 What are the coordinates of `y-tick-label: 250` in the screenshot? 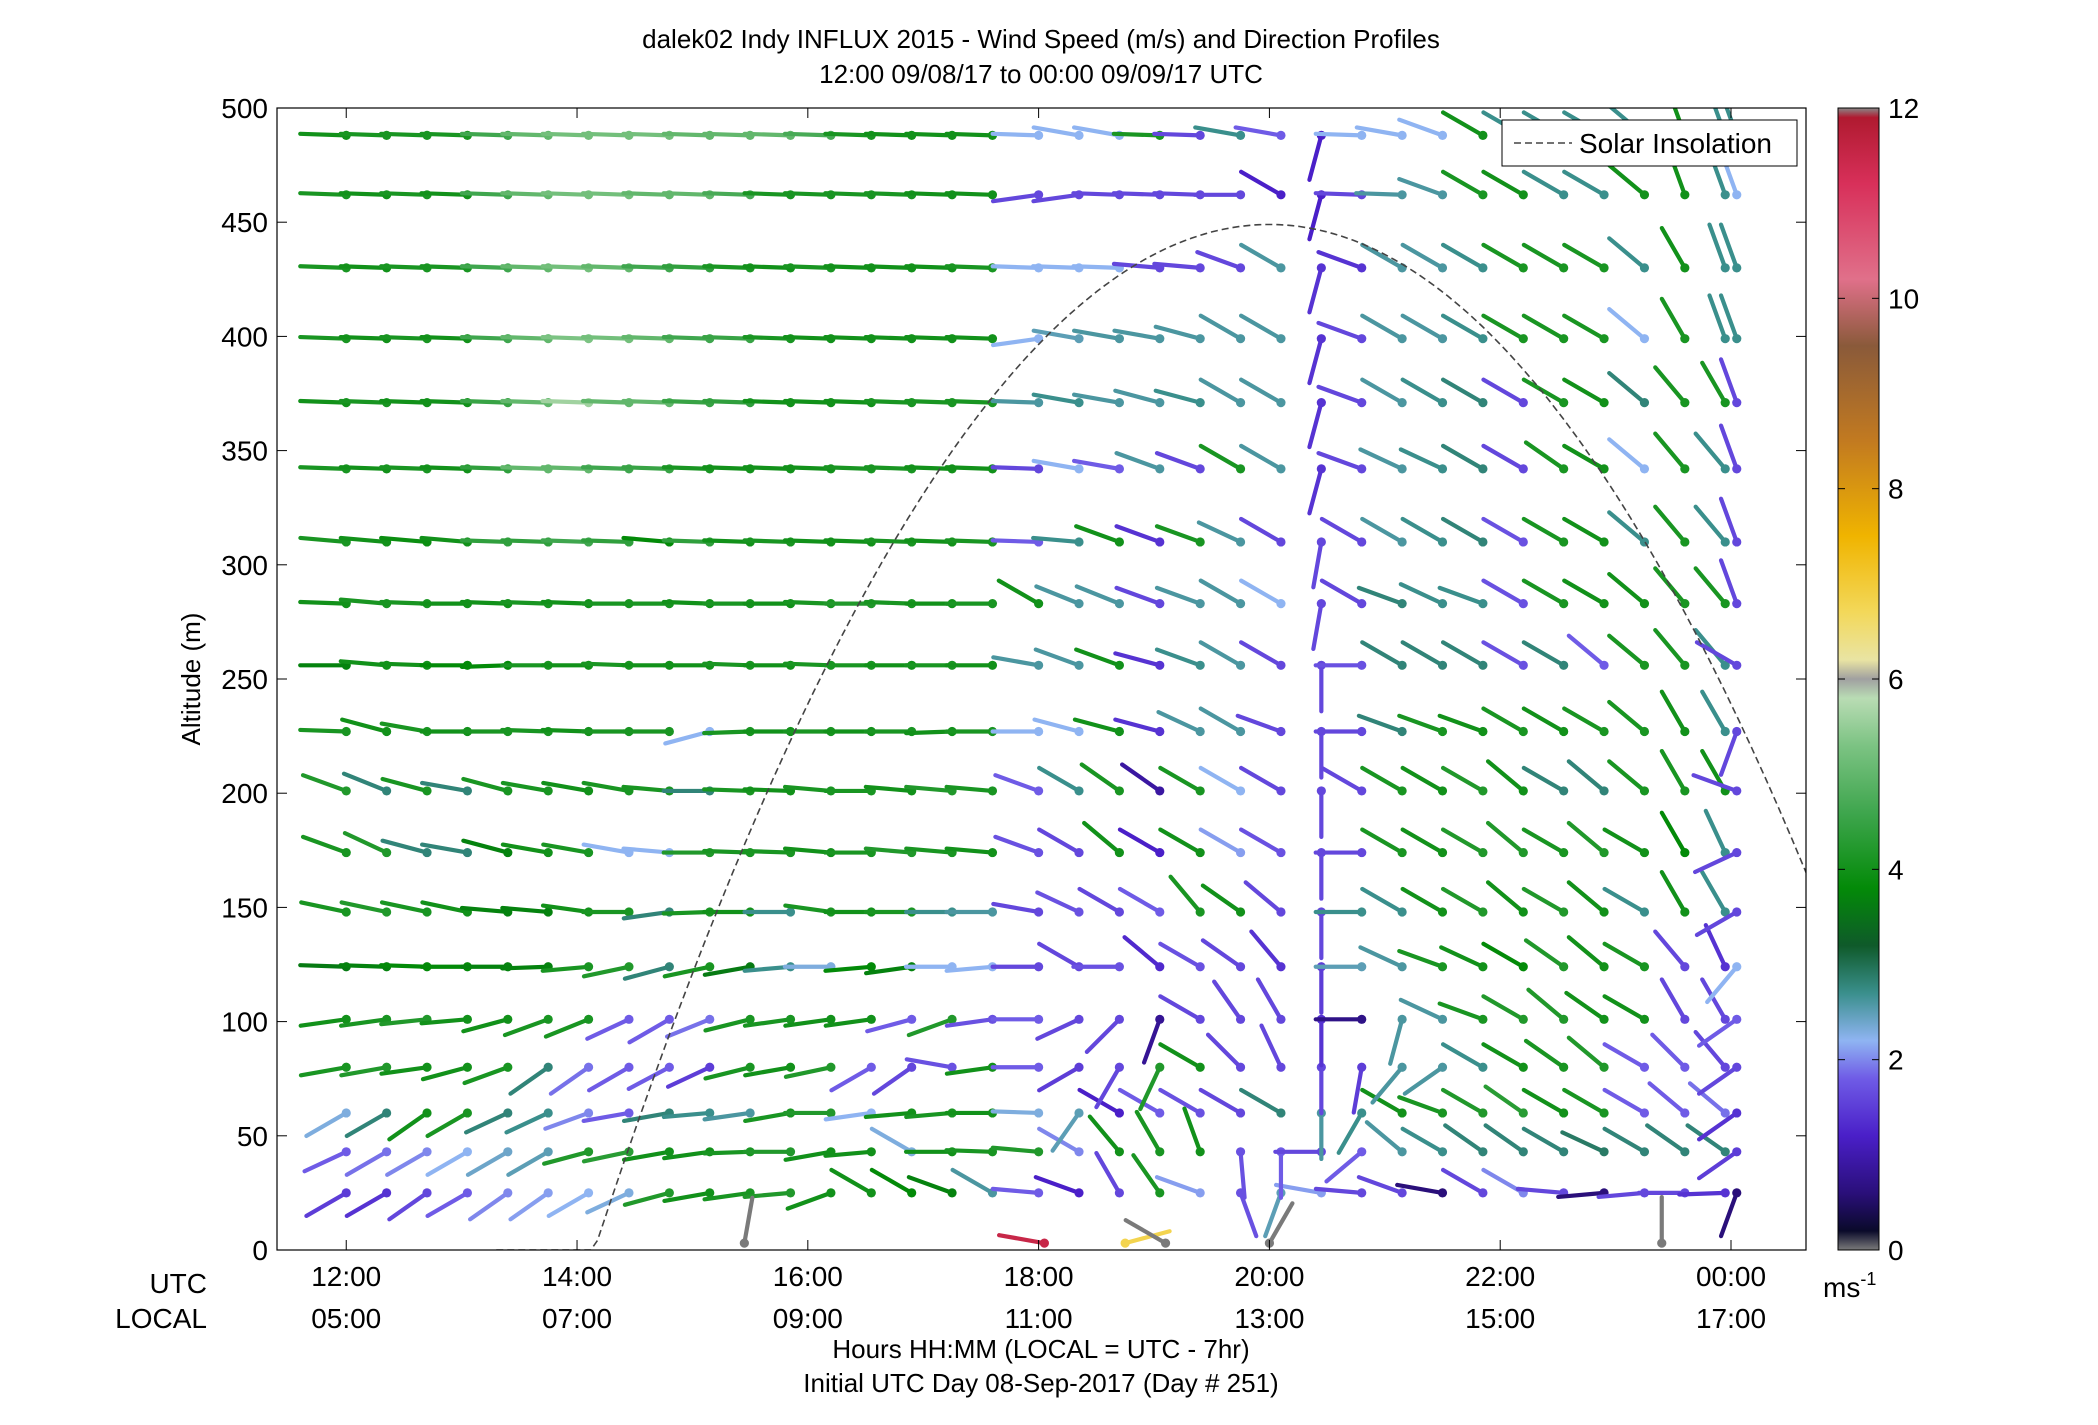 It's located at (244, 679).